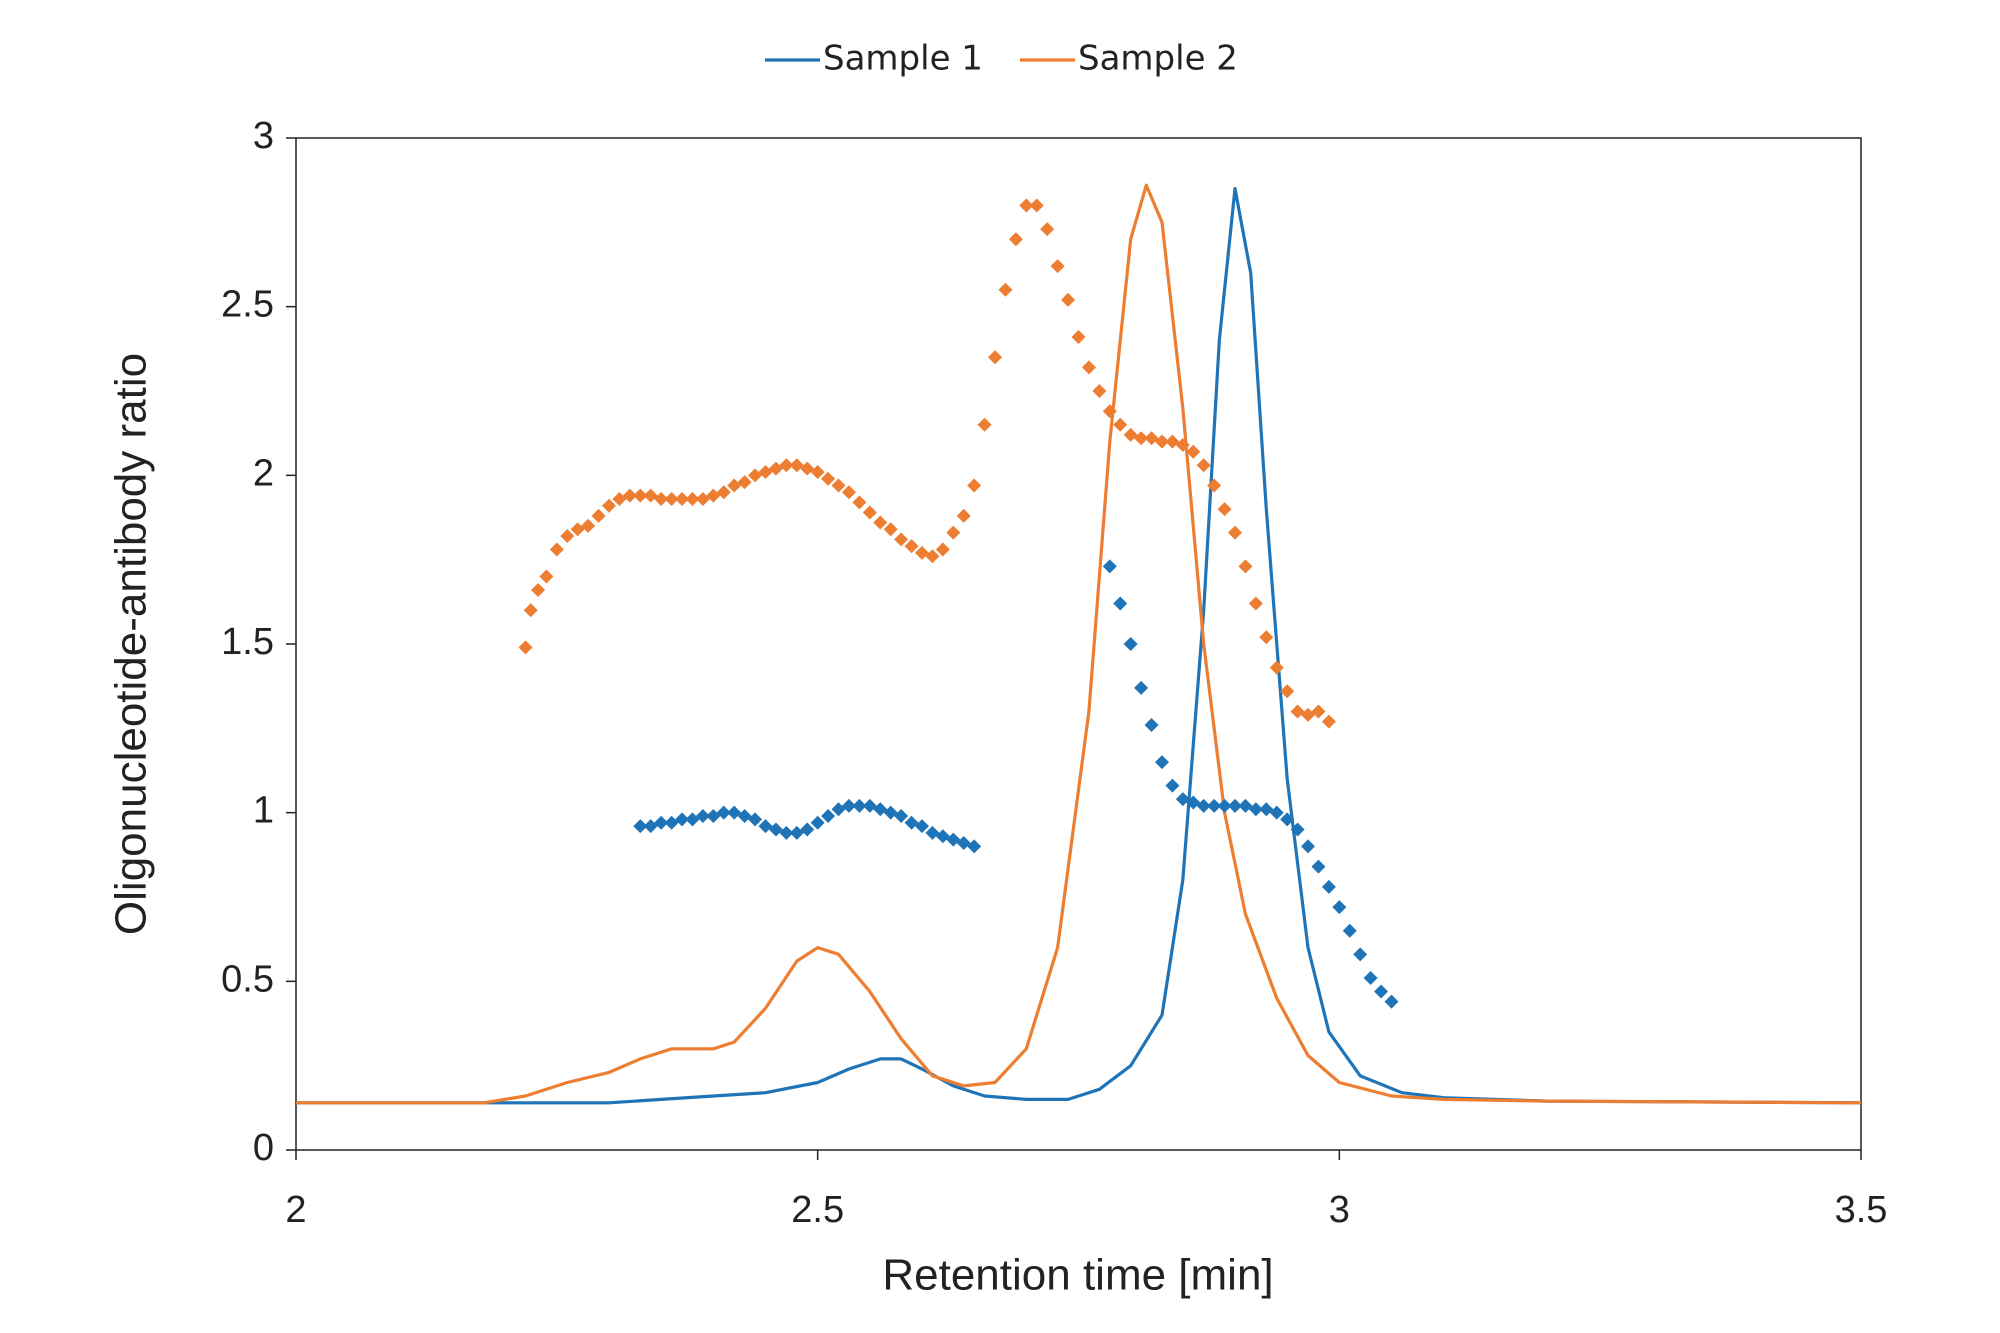 The height and width of the screenshot is (1333, 2000). What do you see at coordinates (263, 473) in the screenshot?
I see `y-tick-label: 2` at bounding box center [263, 473].